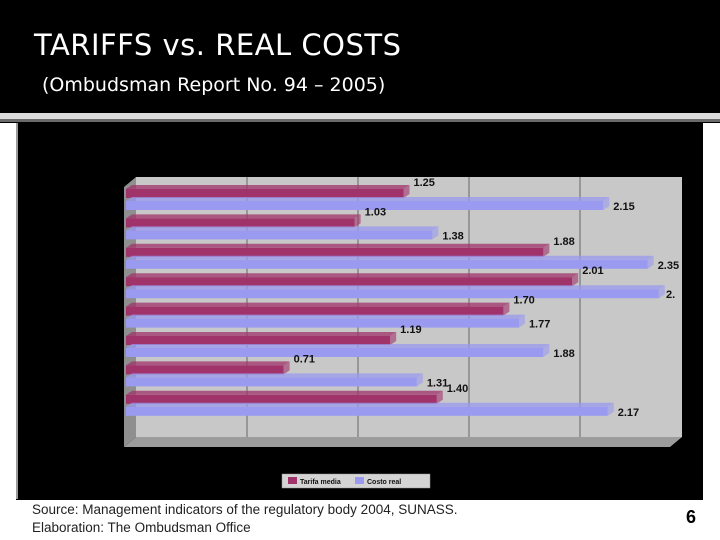  What do you see at coordinates (691, 517) in the screenshot?
I see `page-number: 6` at bounding box center [691, 517].